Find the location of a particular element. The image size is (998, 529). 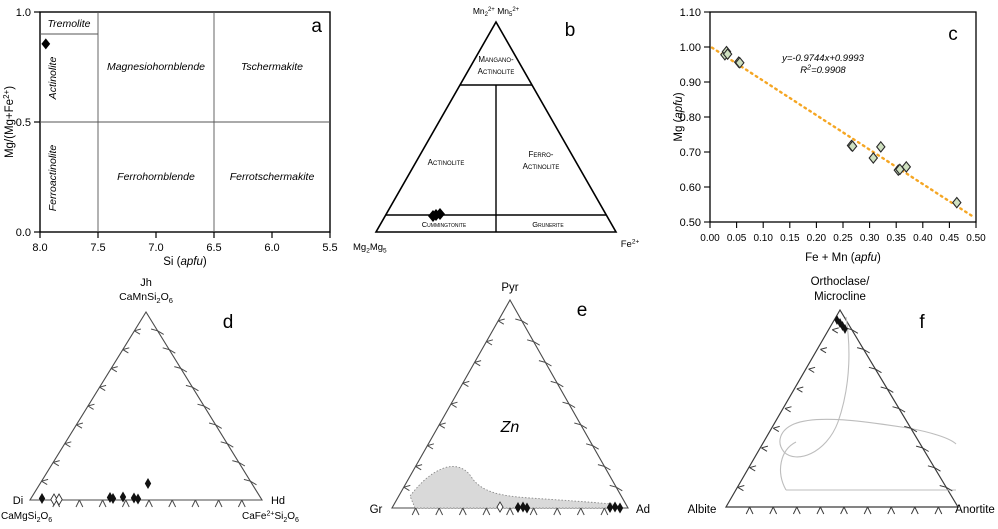

x-tick-label: 7.5 is located at coordinates (97, 248).